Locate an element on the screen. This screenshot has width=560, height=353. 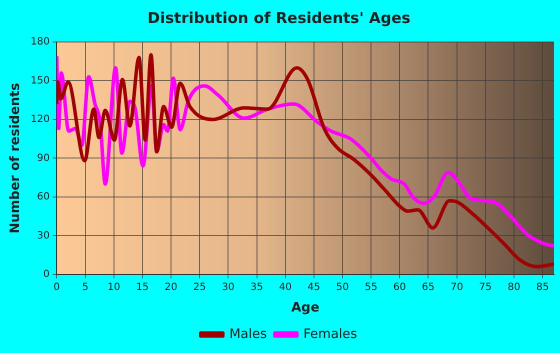
y-tick-label: 60 is located at coordinates (43, 197).